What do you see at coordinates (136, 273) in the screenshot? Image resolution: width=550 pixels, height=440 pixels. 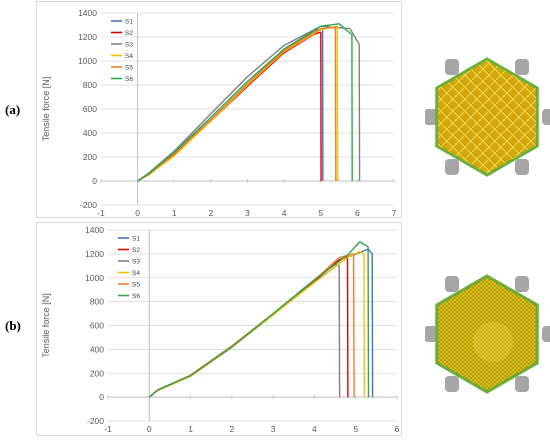 I see `chart-b-legend-label-s4: S4` at bounding box center [136, 273].